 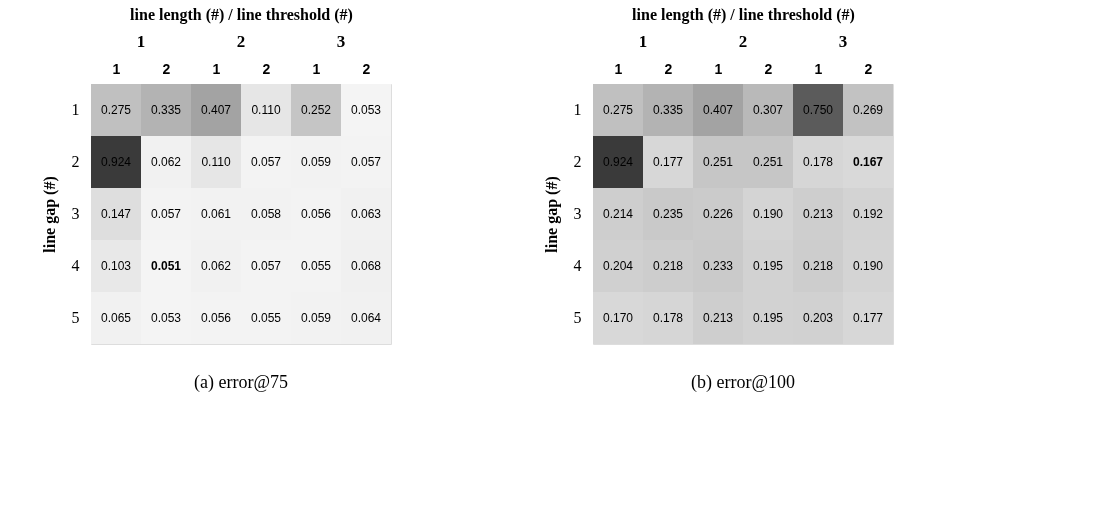 What do you see at coordinates (266, 214) in the screenshot?
I see `data-label: 0.058` at bounding box center [266, 214].